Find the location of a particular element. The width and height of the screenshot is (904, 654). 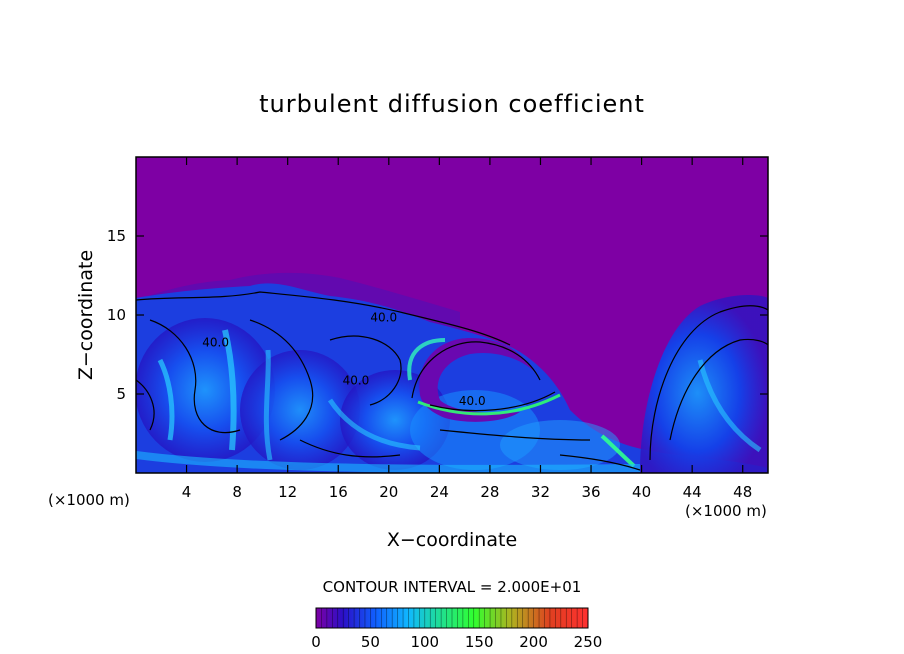

x-axis-label: X−coordinate is located at coordinates (452, 540).